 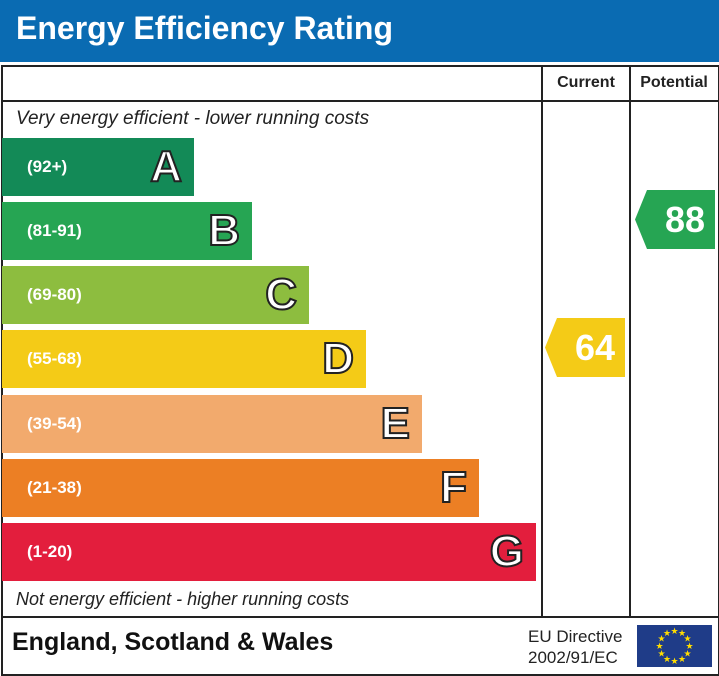 What do you see at coordinates (224, 230) in the screenshot?
I see `band-letter: B` at bounding box center [224, 230].